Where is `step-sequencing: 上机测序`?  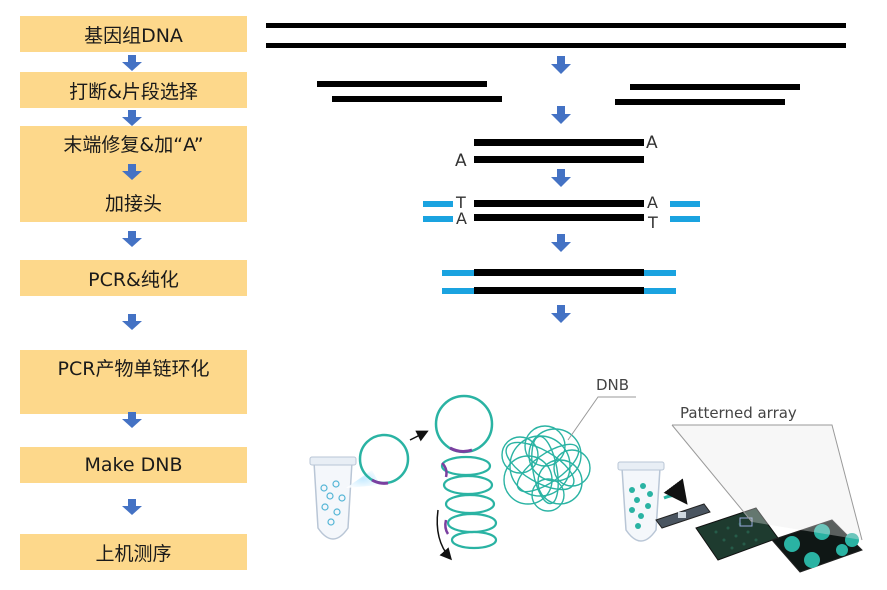
step-sequencing: 上机测序 is located at coordinates (133, 552).